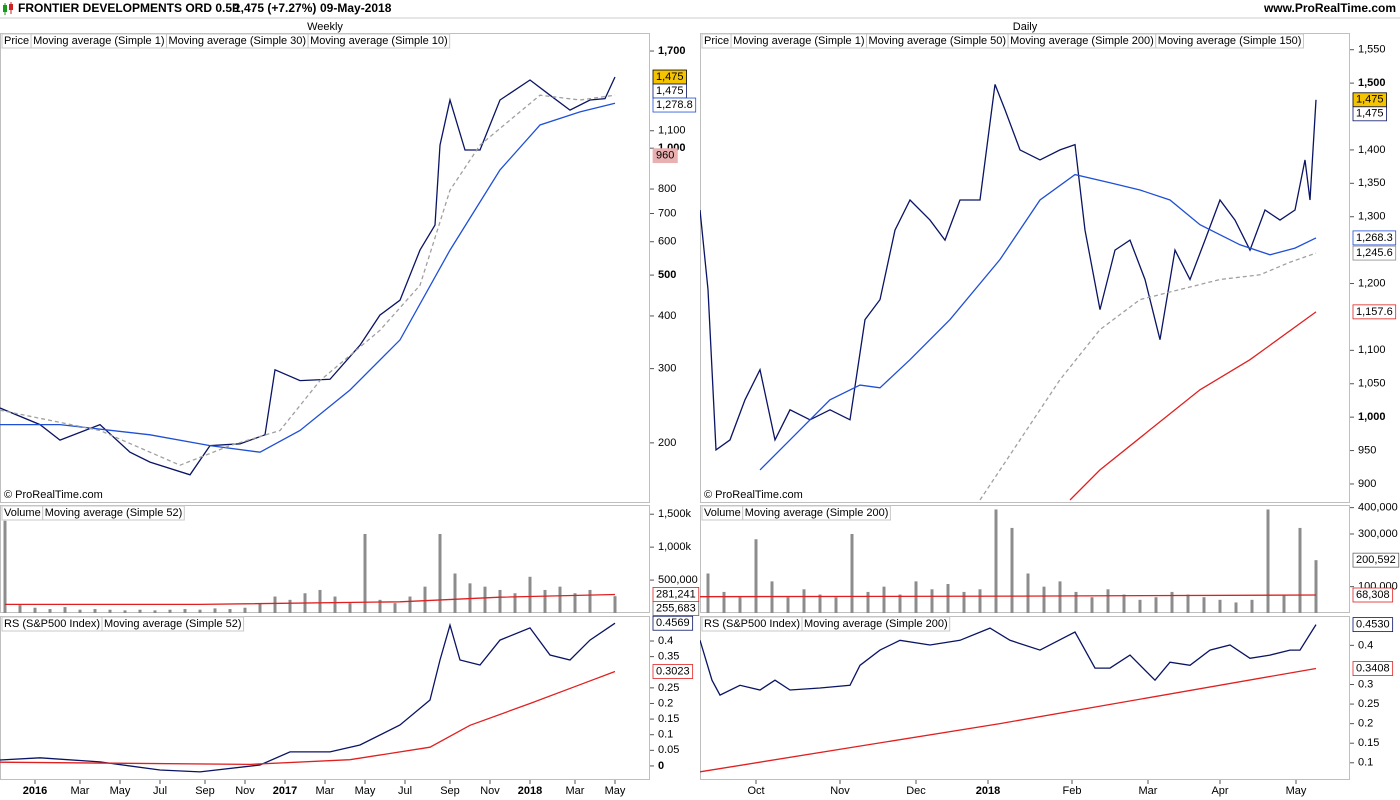 Image resolution: width=1400 pixels, height=800 pixels. What do you see at coordinates (667, 275) in the screenshot?
I see `y-tick-label: 500` at bounding box center [667, 275].